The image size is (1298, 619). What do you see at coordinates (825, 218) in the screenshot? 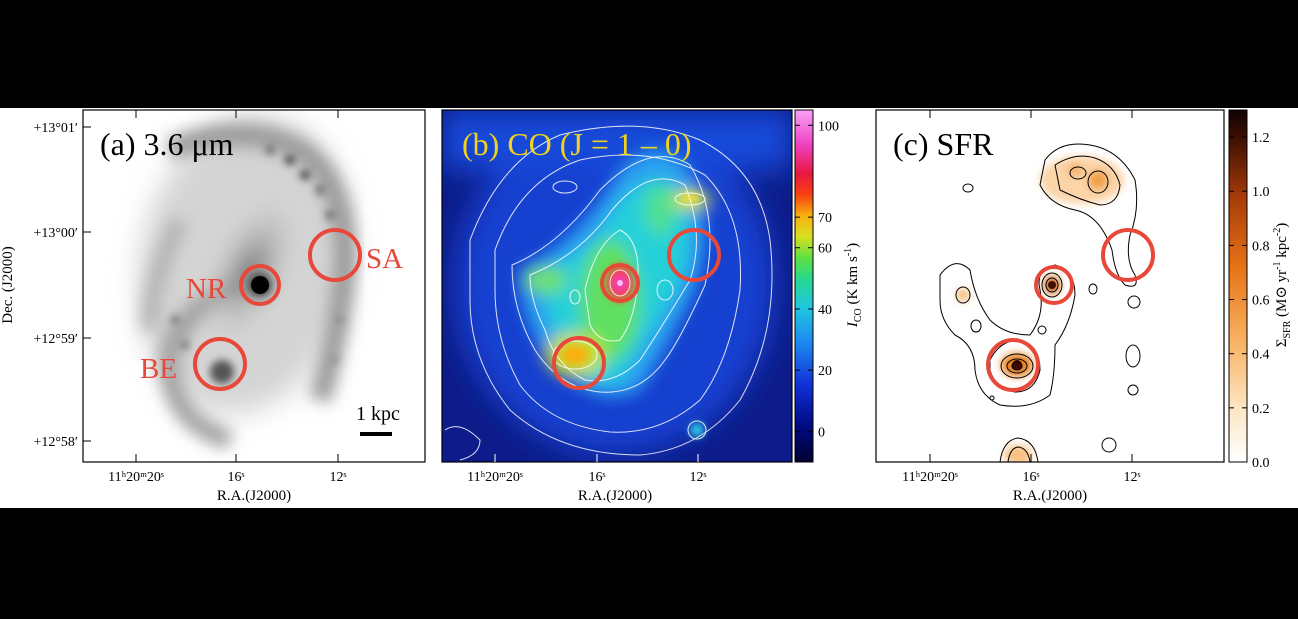
I see `colorbar-tick-label: 70` at bounding box center [825, 218].